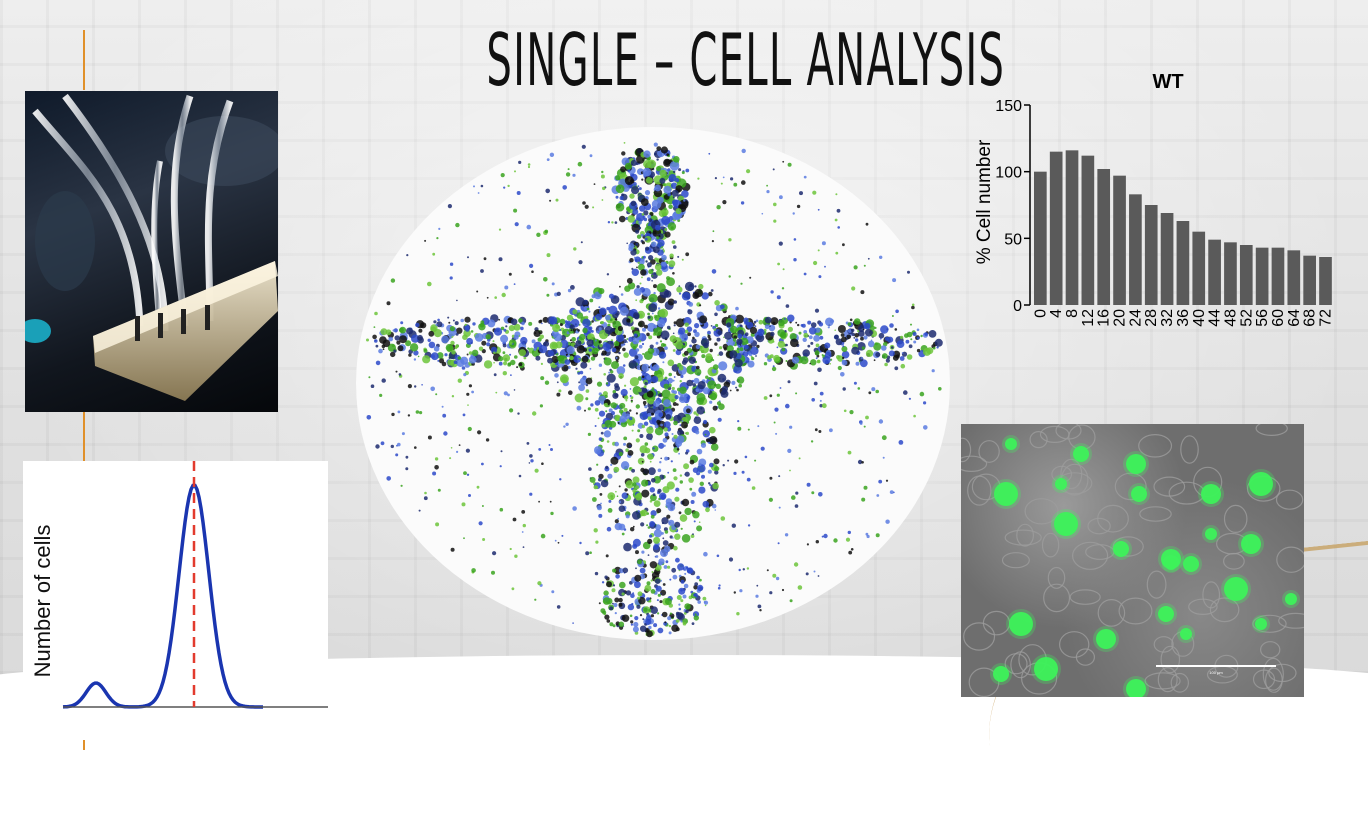 This screenshot has width=1368, height=815. I want to click on bar-x-tick-label: 36, so click(1183, 318).